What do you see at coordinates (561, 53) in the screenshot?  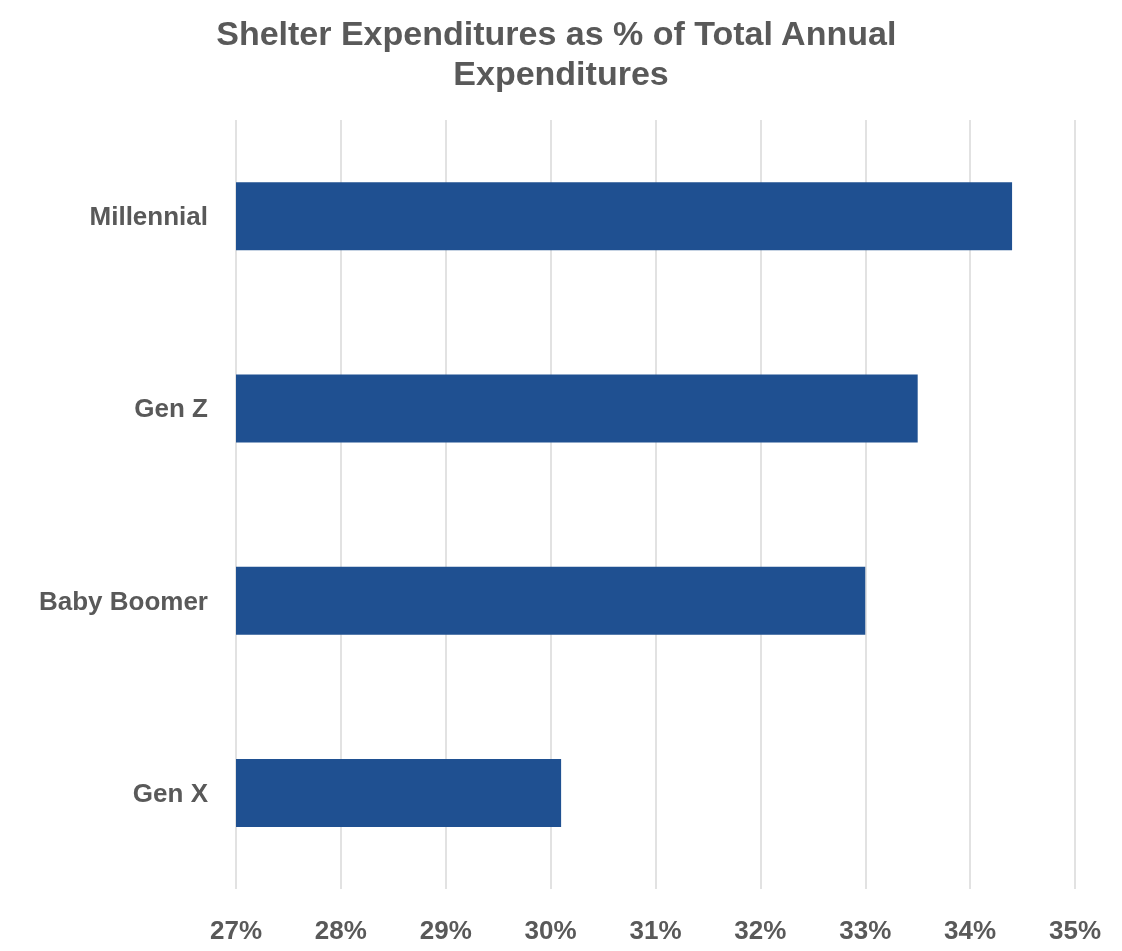 I see `chart-title: Shelter Expenditures as % of Total Annual Expenditures` at bounding box center [561, 53].